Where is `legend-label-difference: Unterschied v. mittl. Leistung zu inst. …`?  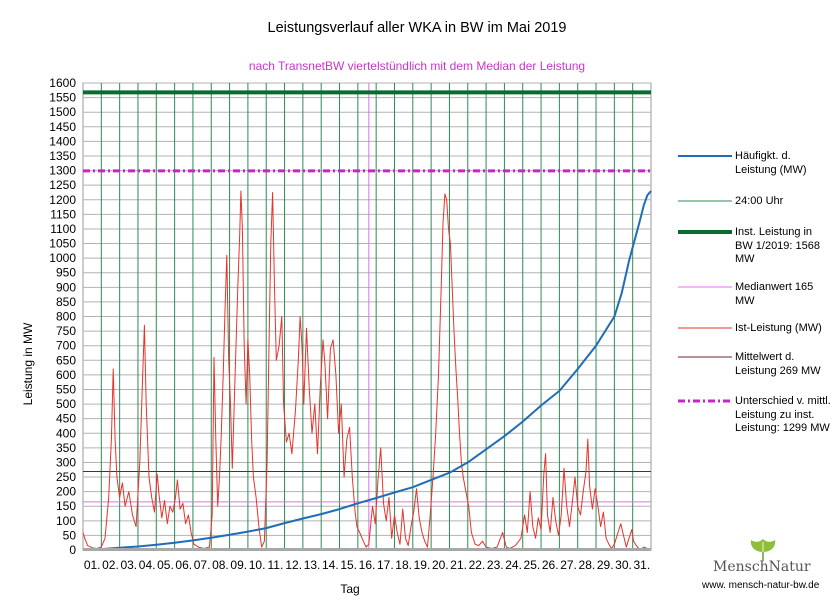
legend-label-difference: Unterschied v. mittl. Leistung zu inst. … is located at coordinates (783, 414).